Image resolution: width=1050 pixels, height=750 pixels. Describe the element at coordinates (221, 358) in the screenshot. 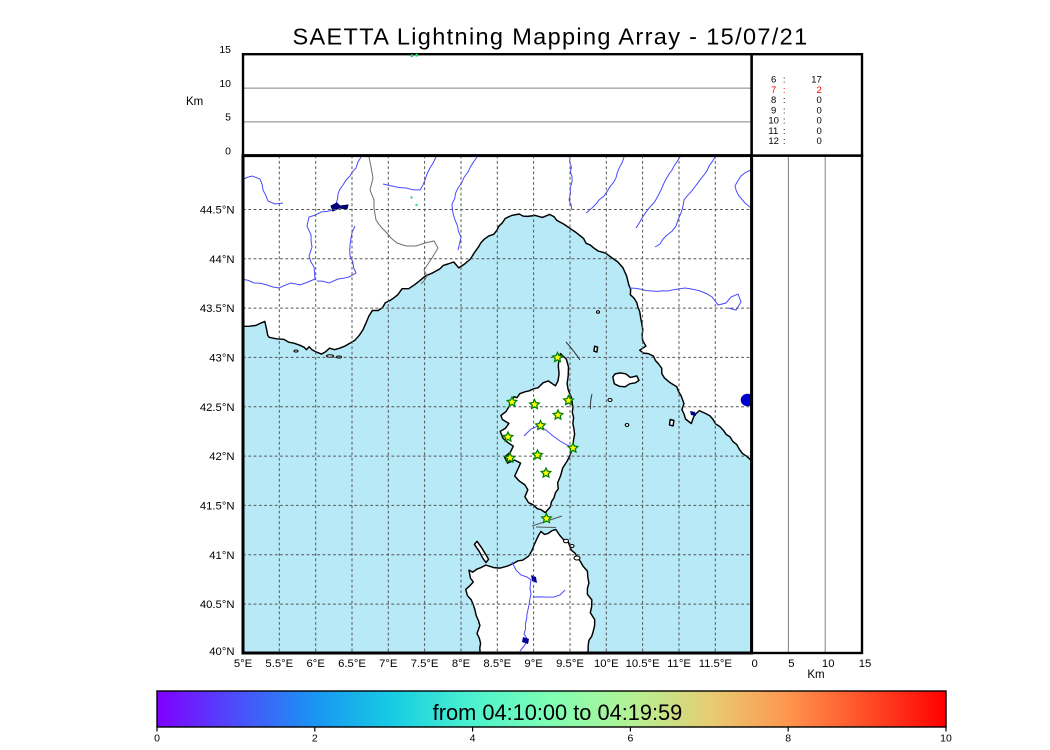

I see `svg-text: 43°N` at that location.